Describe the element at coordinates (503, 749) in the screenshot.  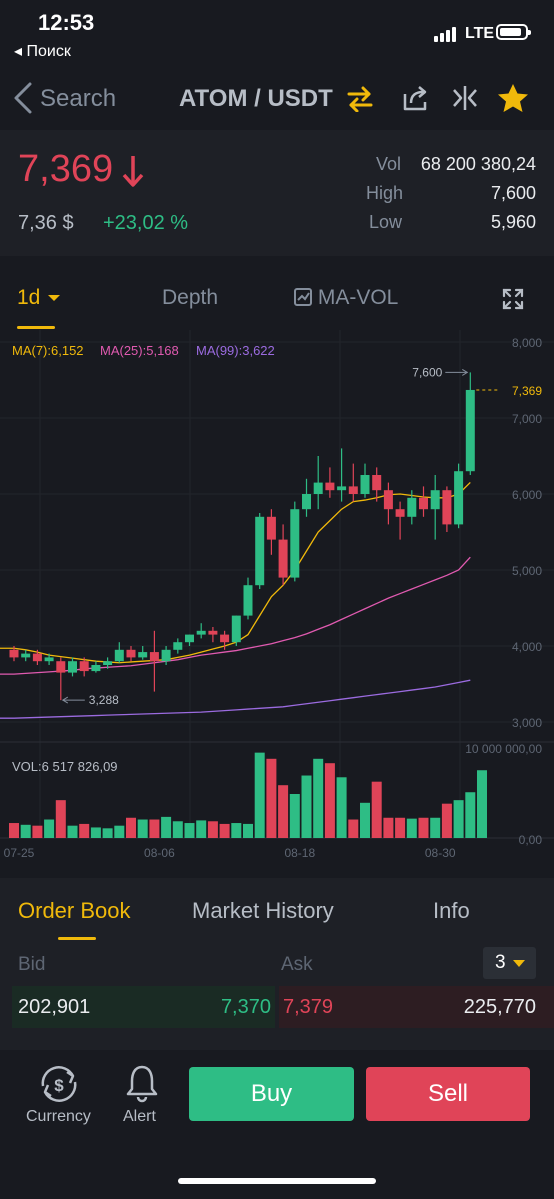
I see `volume-max-tick: 10 000 000,00` at that location.